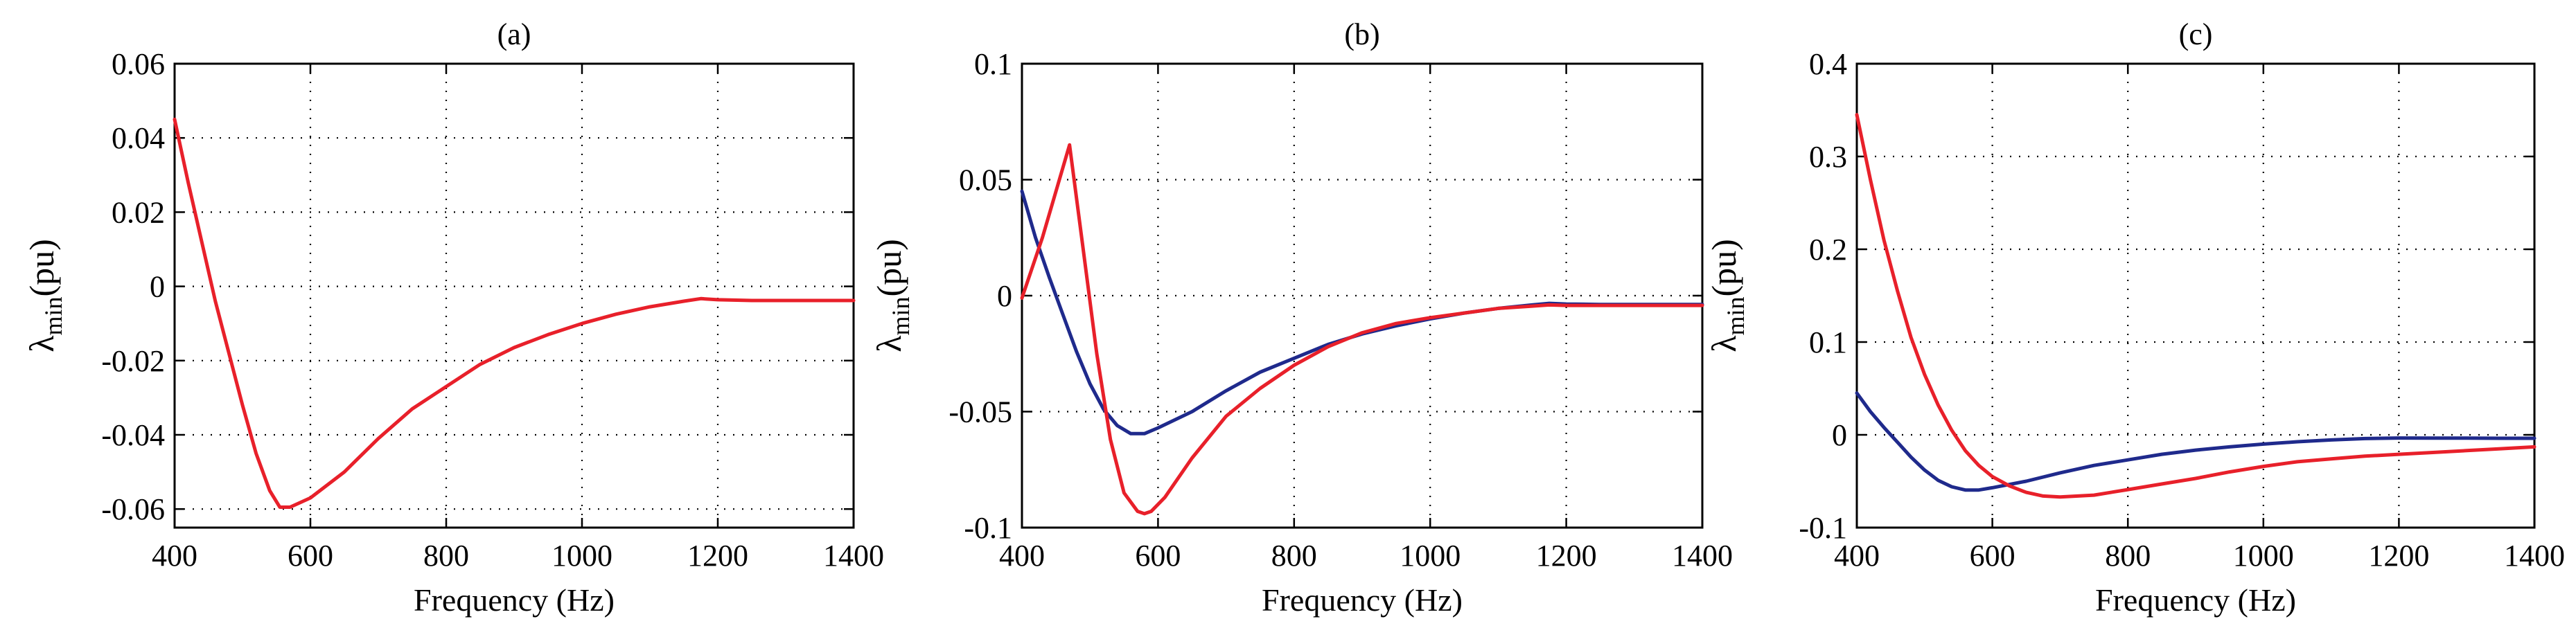 The width and height of the screenshot is (2576, 637). Describe the element at coordinates (133, 509) in the screenshot. I see `y-tick-label: -0.06` at that location.